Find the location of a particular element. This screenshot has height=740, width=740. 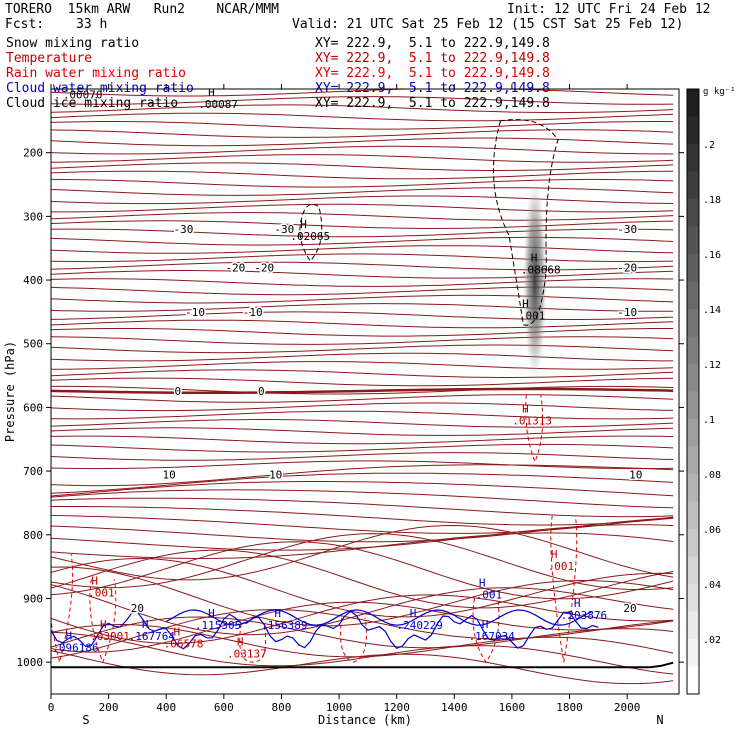

max-label: .03001 is located at coordinates (110, 636).